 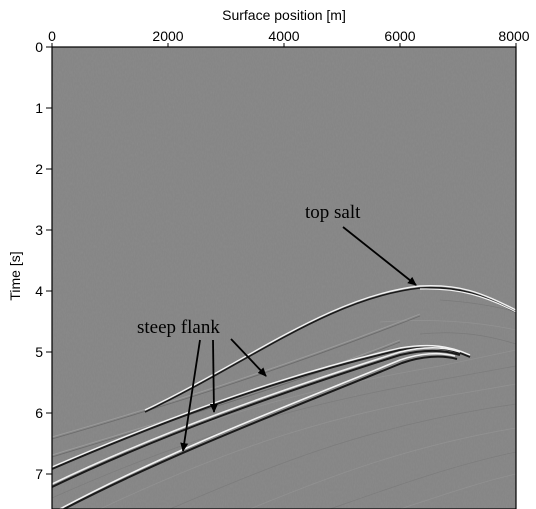 I want to click on arrow-steep-flank-middle, so click(x=213, y=376).